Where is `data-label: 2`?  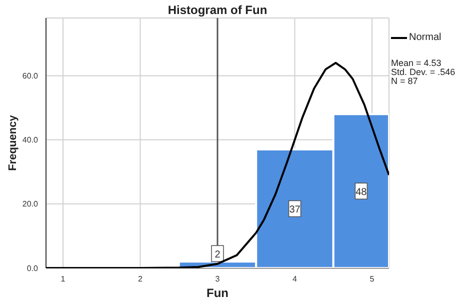 data-label: 2 is located at coordinates (217, 255).